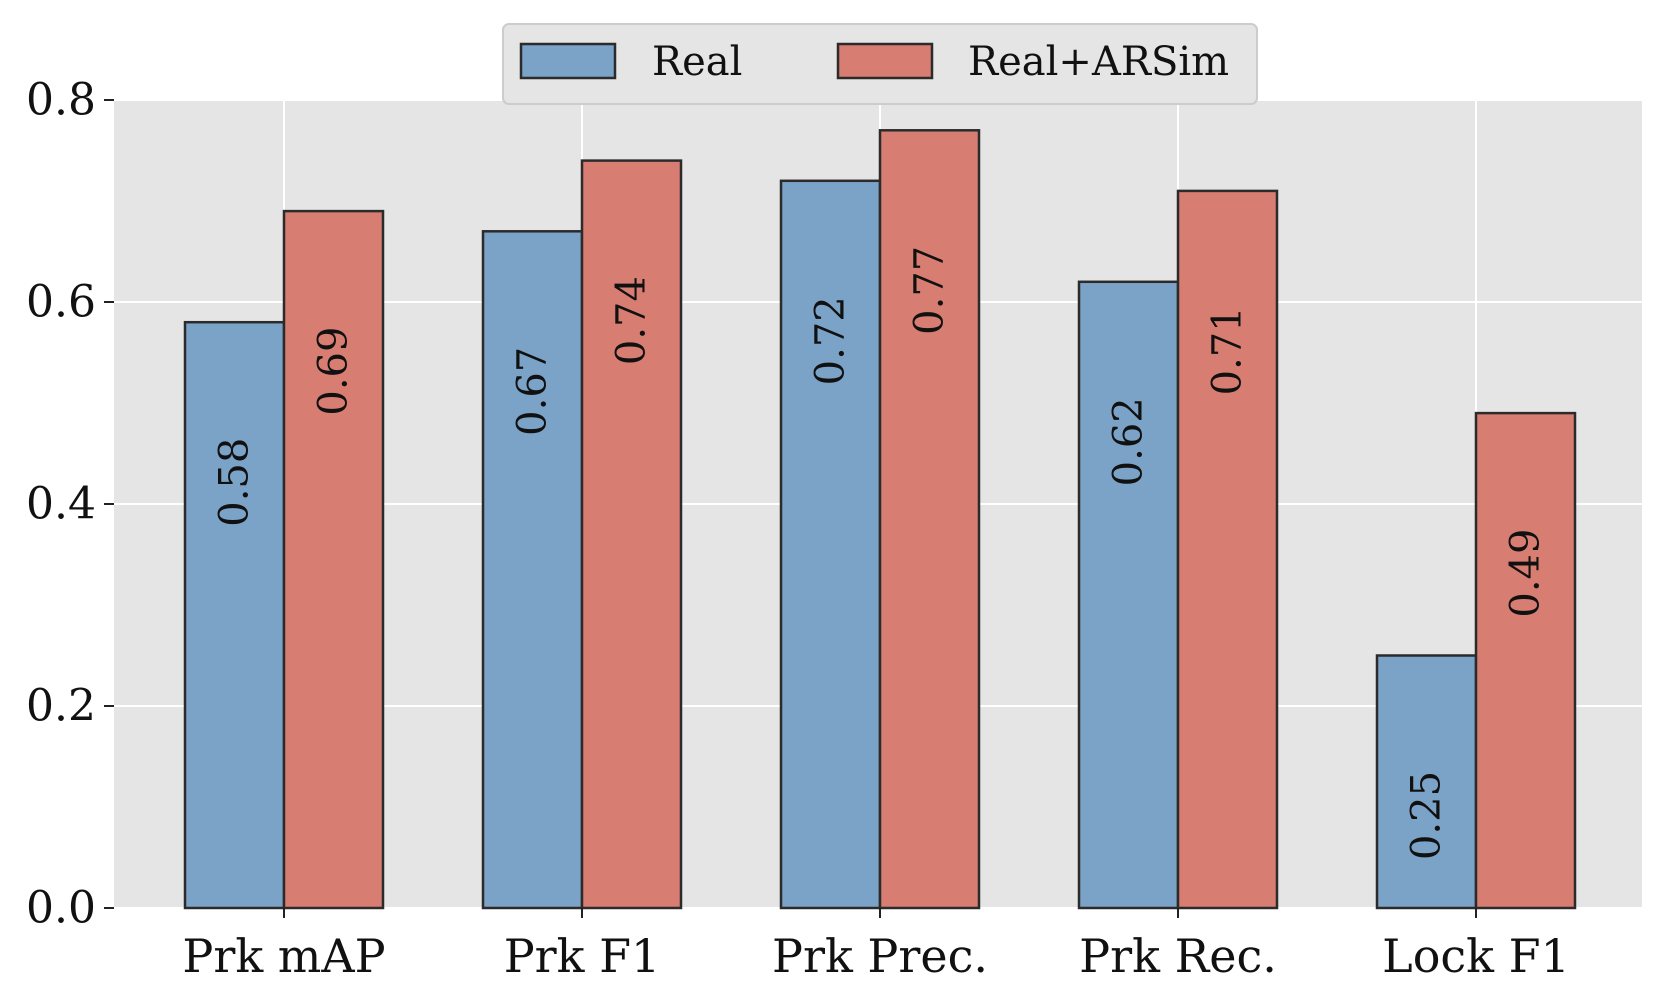 The width and height of the screenshot is (1660, 1002). Describe the element at coordinates (1476, 956) in the screenshot. I see `x-tick-label: Lock F1` at that location.